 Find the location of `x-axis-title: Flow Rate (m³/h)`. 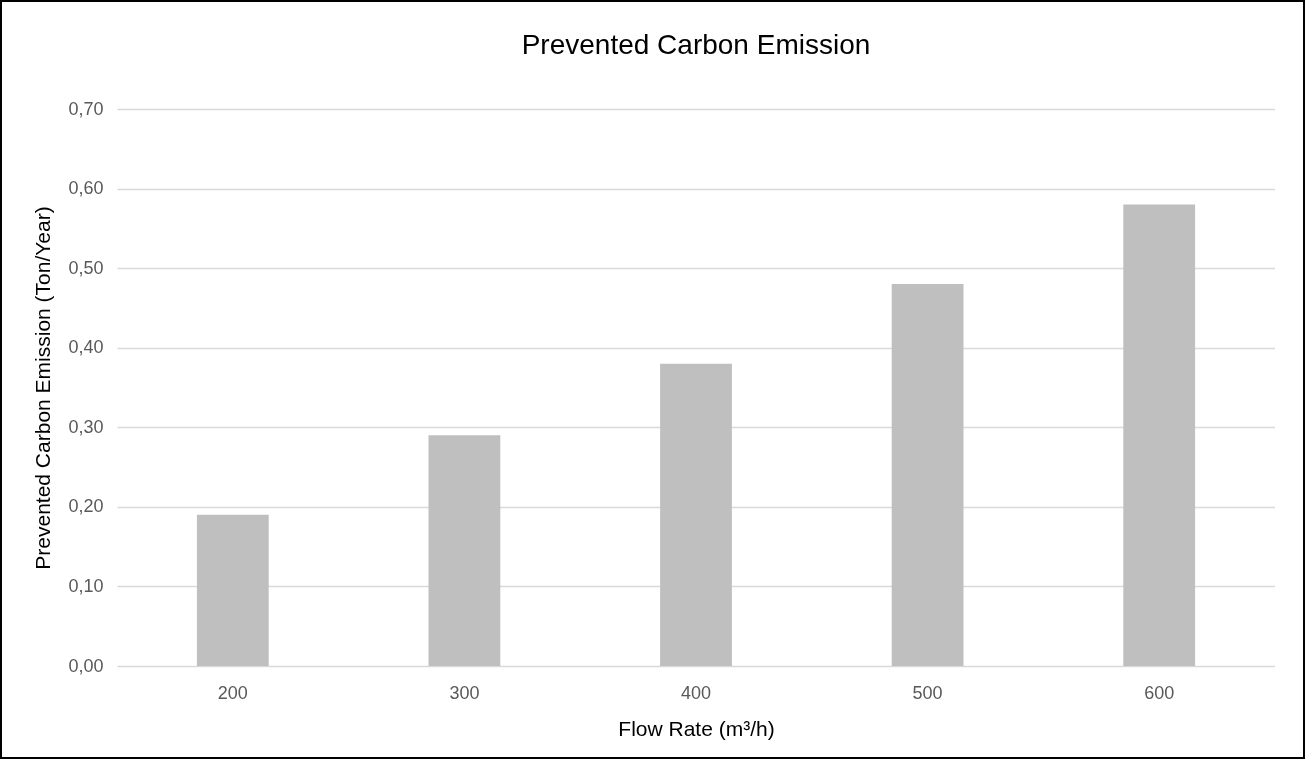

x-axis-title: Flow Rate (m³/h) is located at coordinates (696, 728).